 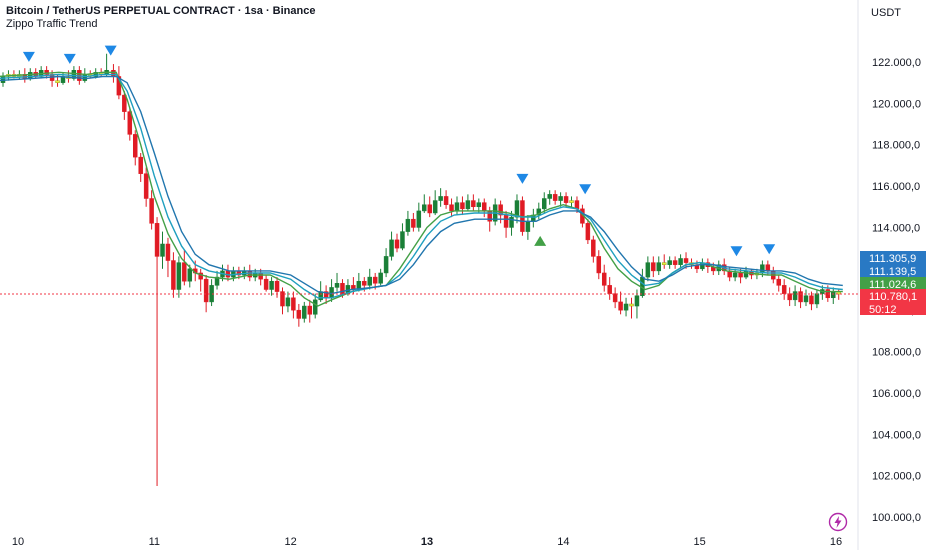 I want to click on price-tag-label: 111.305,9, so click(x=892, y=259).